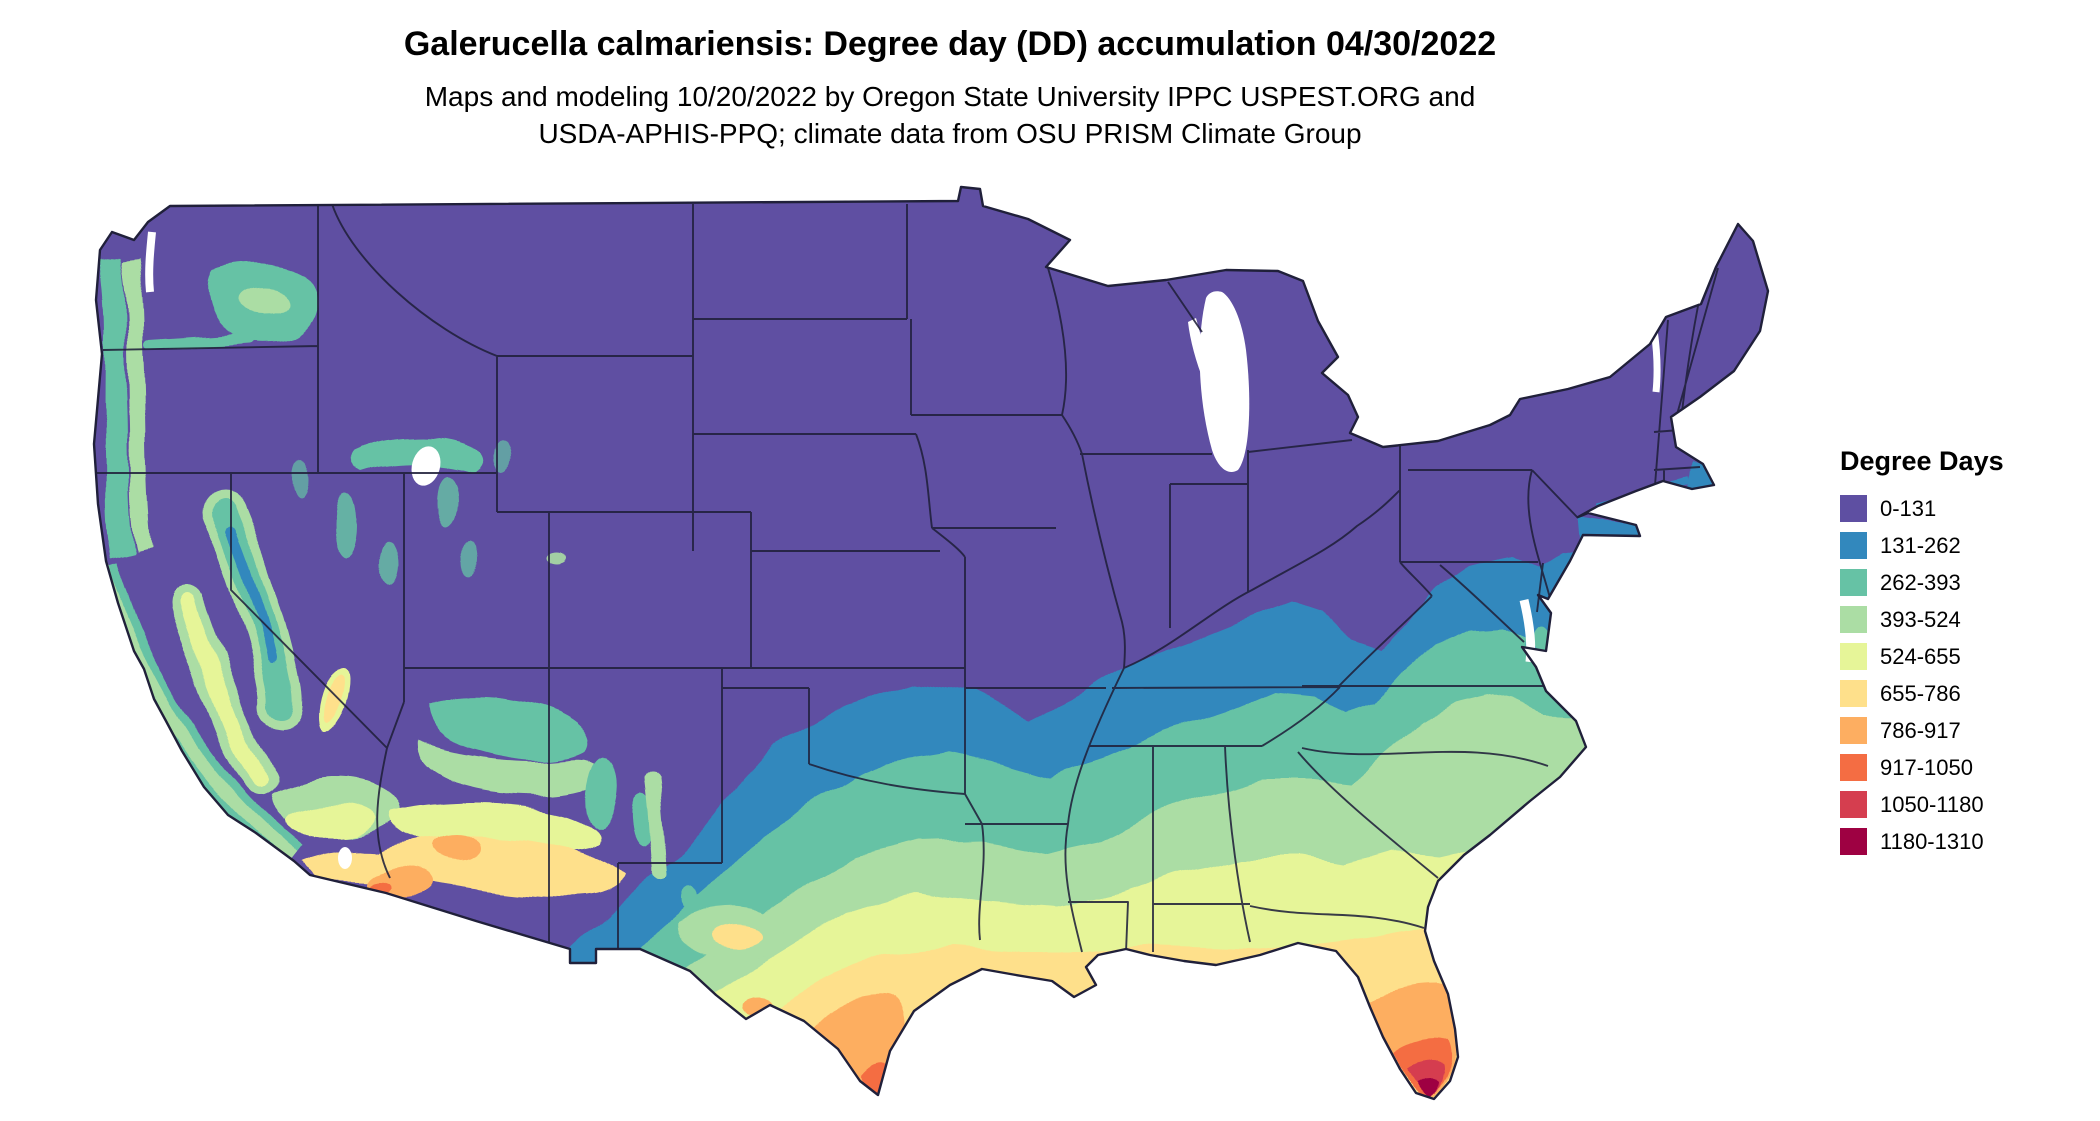 Image resolution: width=2100 pixels, height=1121 pixels. I want to click on legend-item: 131-262, so click(1965, 545).